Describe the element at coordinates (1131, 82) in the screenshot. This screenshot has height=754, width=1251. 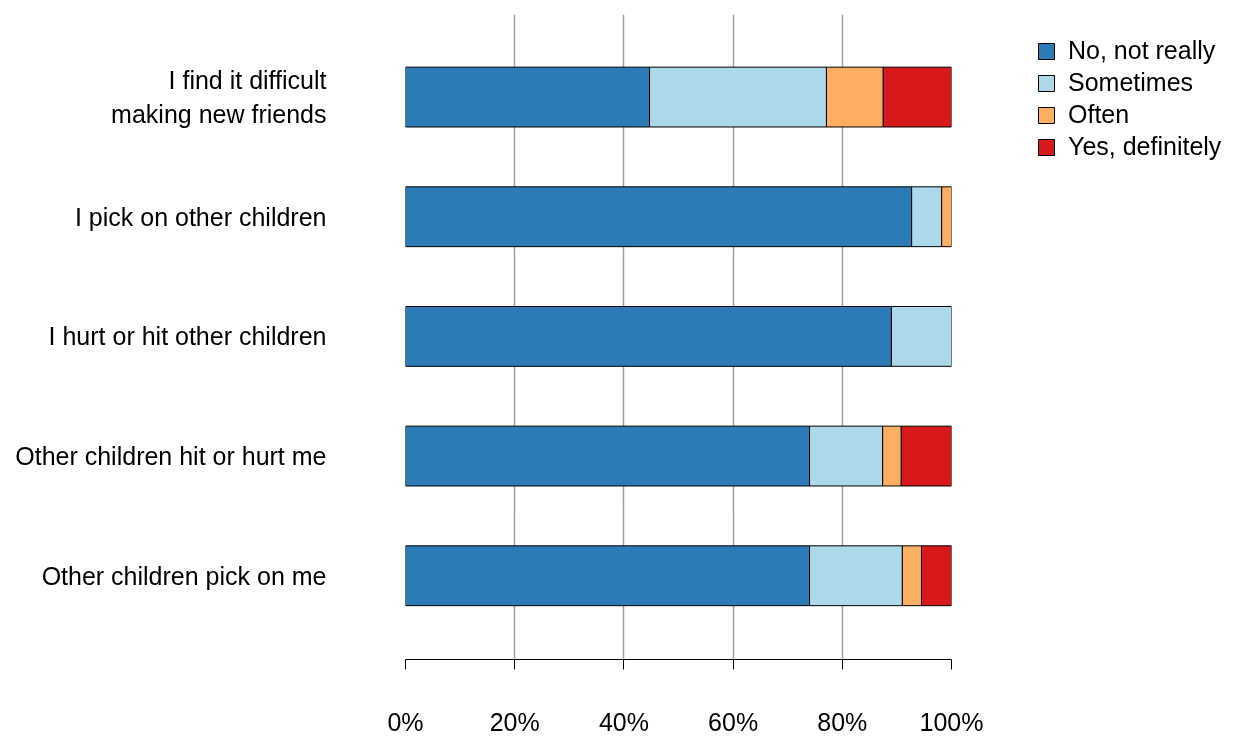
I see `legend-label: Sometimes` at that location.